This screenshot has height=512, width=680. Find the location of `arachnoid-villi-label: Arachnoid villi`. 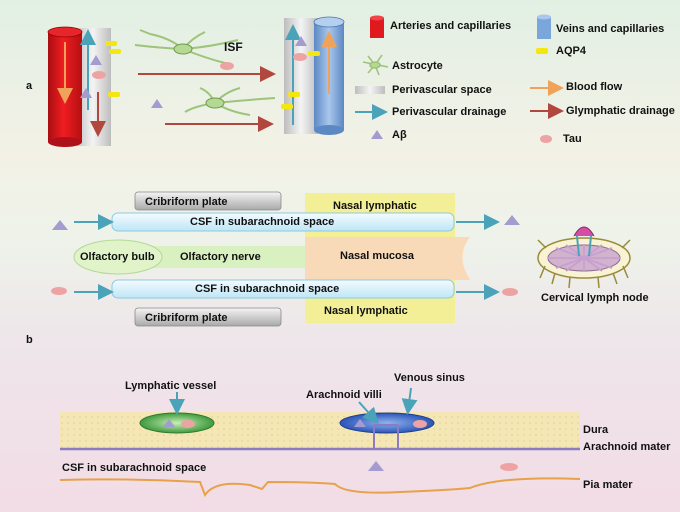

arachnoid-villi-label: Arachnoid villi is located at coordinates (344, 395).